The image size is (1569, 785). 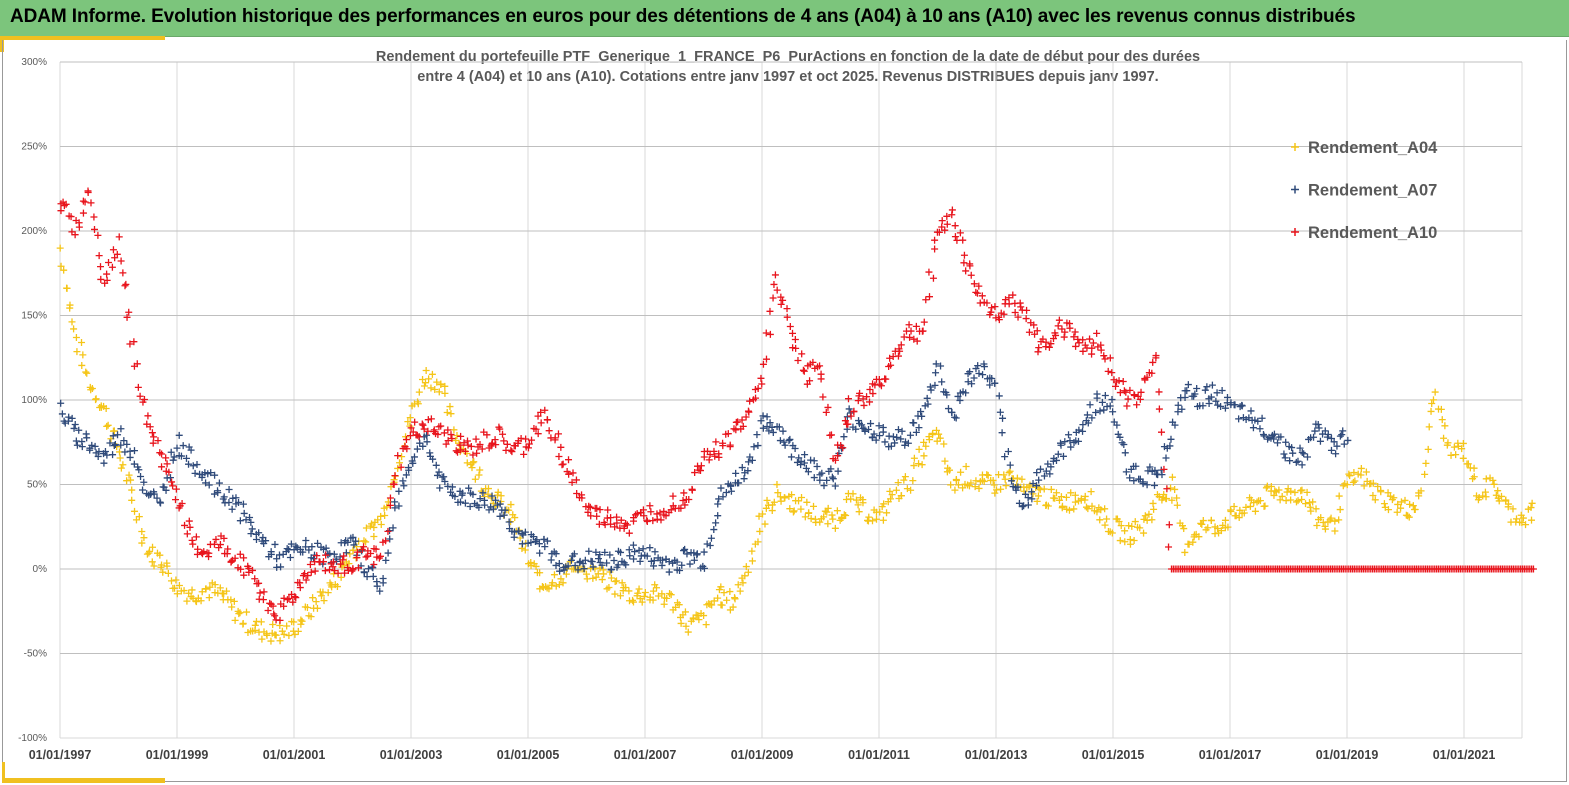 I want to click on x-tick-label: 01/01/2013, so click(x=996, y=755).